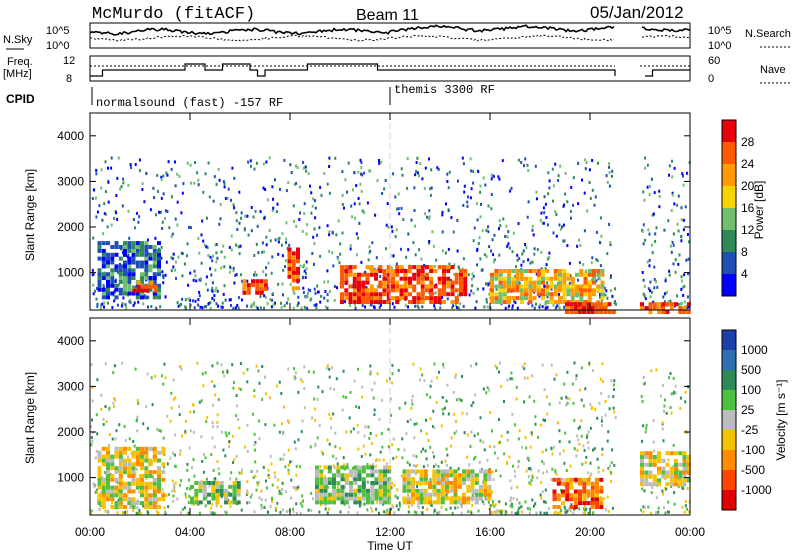 The width and height of the screenshot is (800, 554). Describe the element at coordinates (729, 440) in the screenshot. I see `colorbar-swatch` at that location.